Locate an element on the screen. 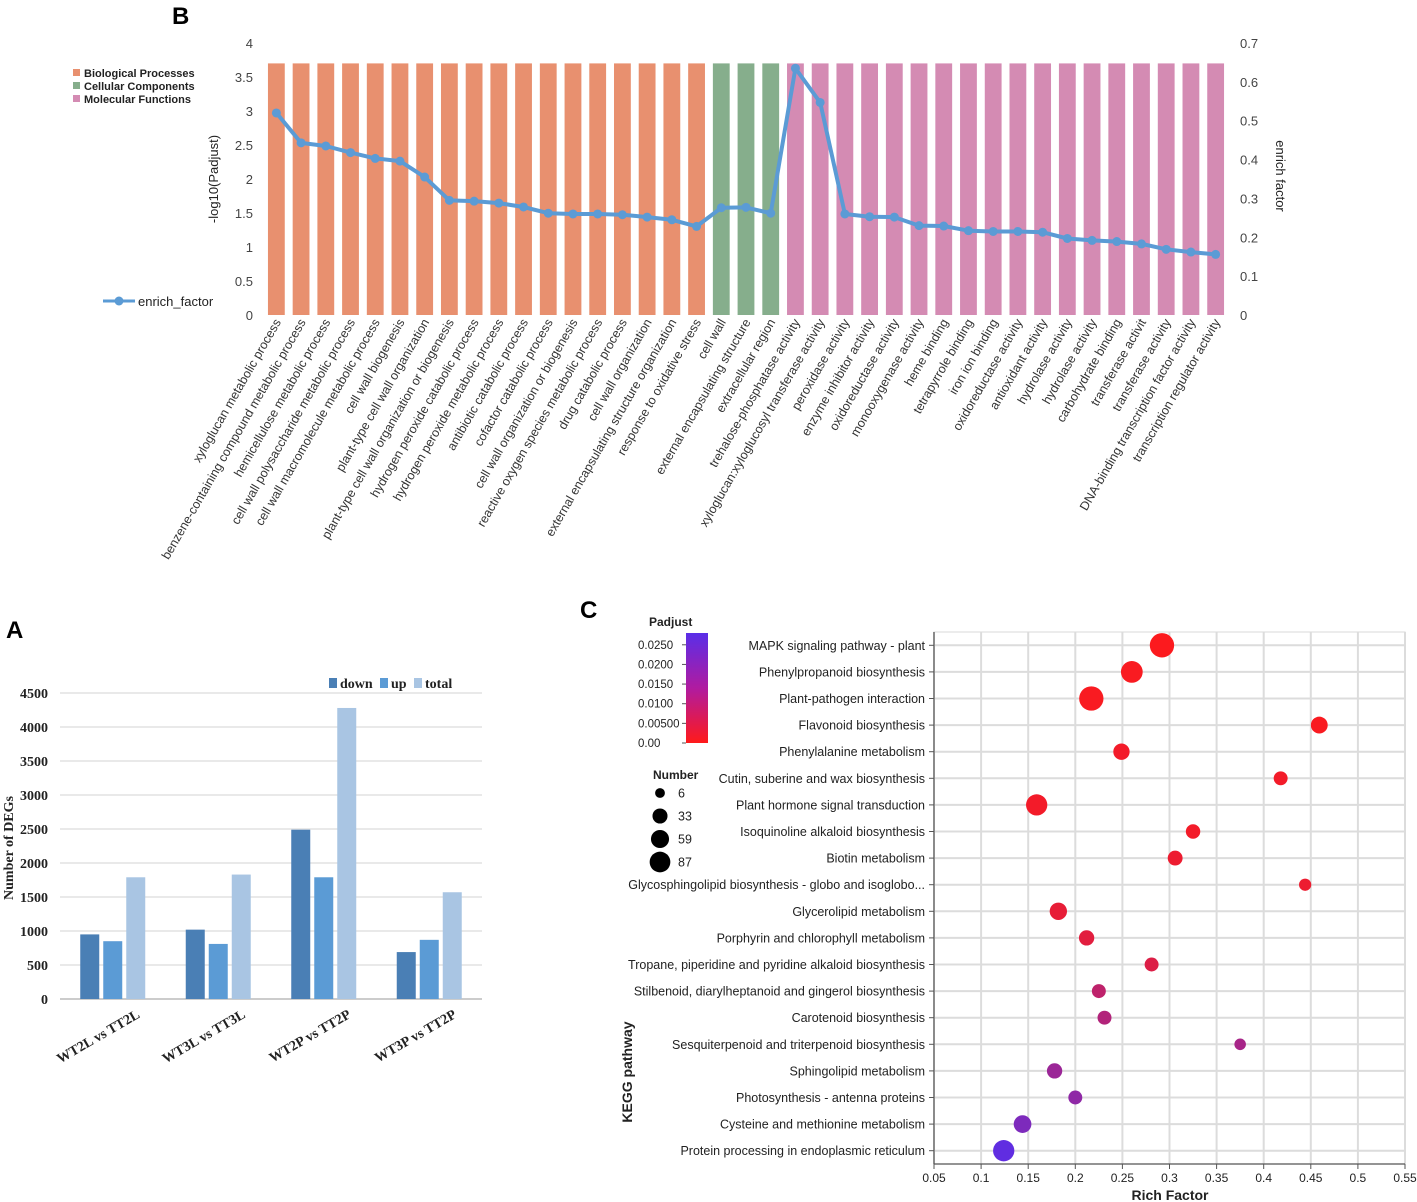  c-pathway-label: Phenylpropanoid biosynthesis is located at coordinates (842, 672).